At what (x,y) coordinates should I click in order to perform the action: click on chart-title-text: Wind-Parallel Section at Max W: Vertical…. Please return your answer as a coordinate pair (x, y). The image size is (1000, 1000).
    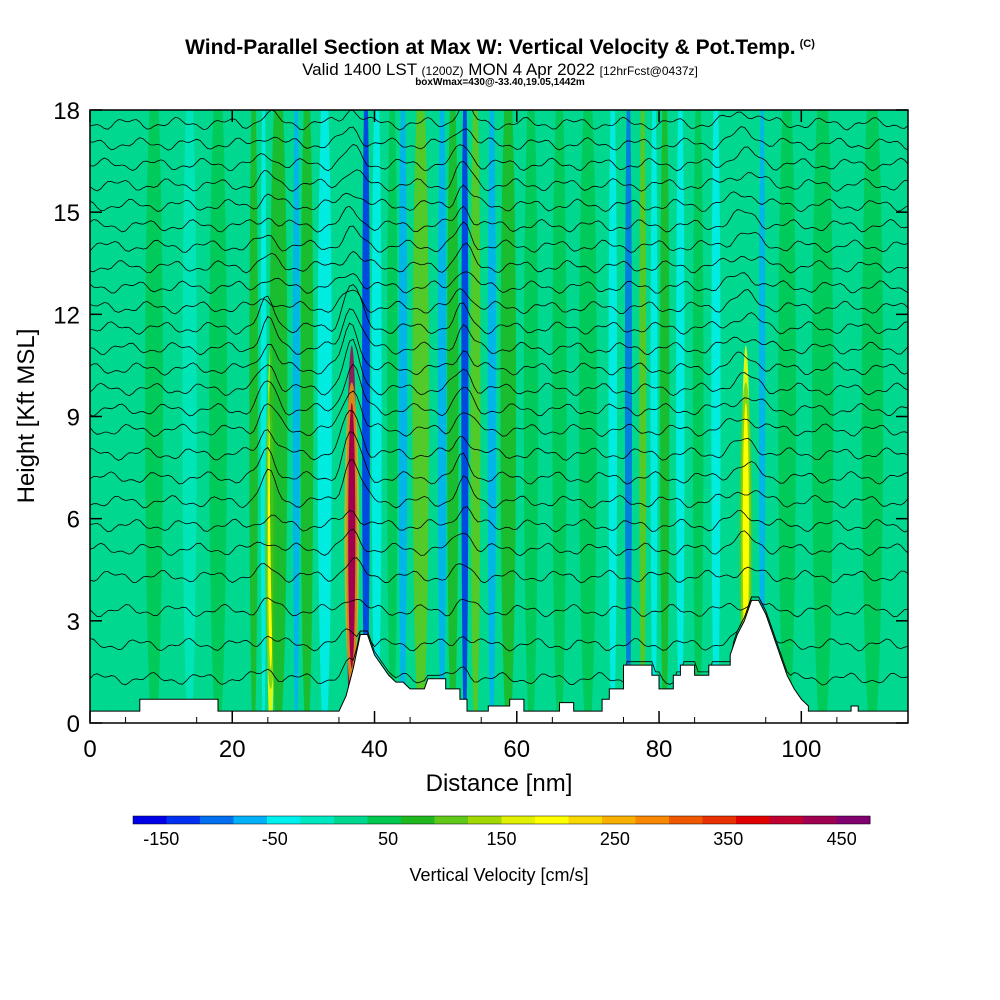
    Looking at the image, I should click on (490, 47).